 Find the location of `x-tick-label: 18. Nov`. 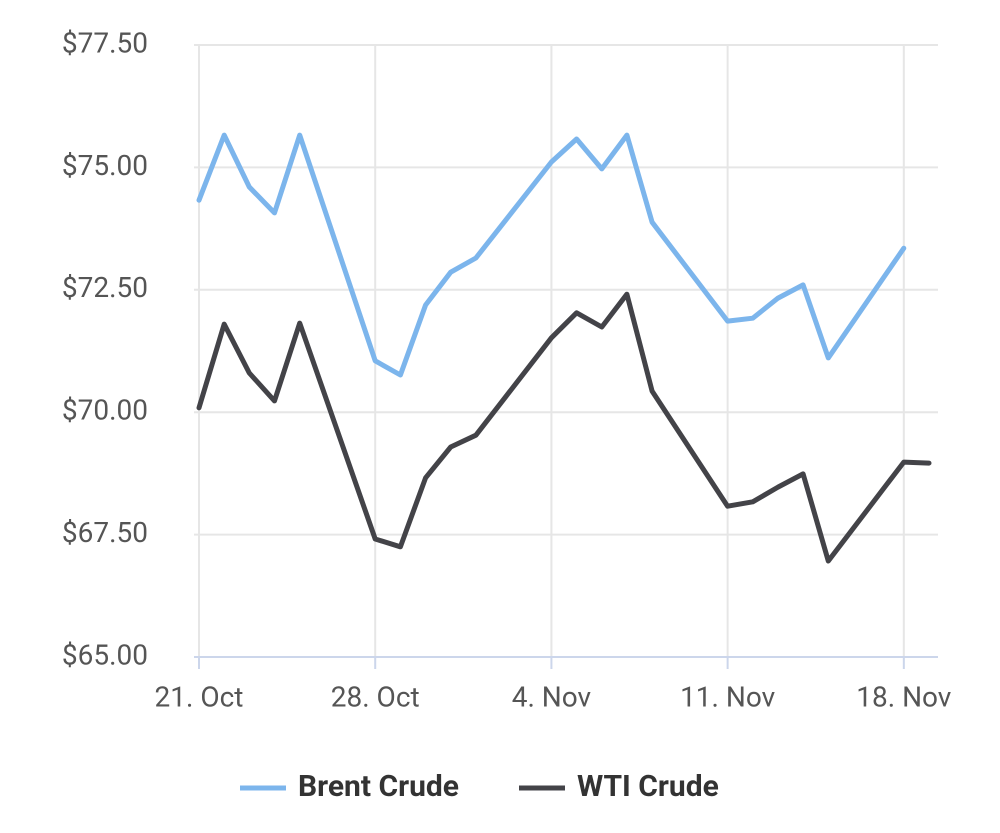

x-tick-label: 18. Nov is located at coordinates (904, 696).